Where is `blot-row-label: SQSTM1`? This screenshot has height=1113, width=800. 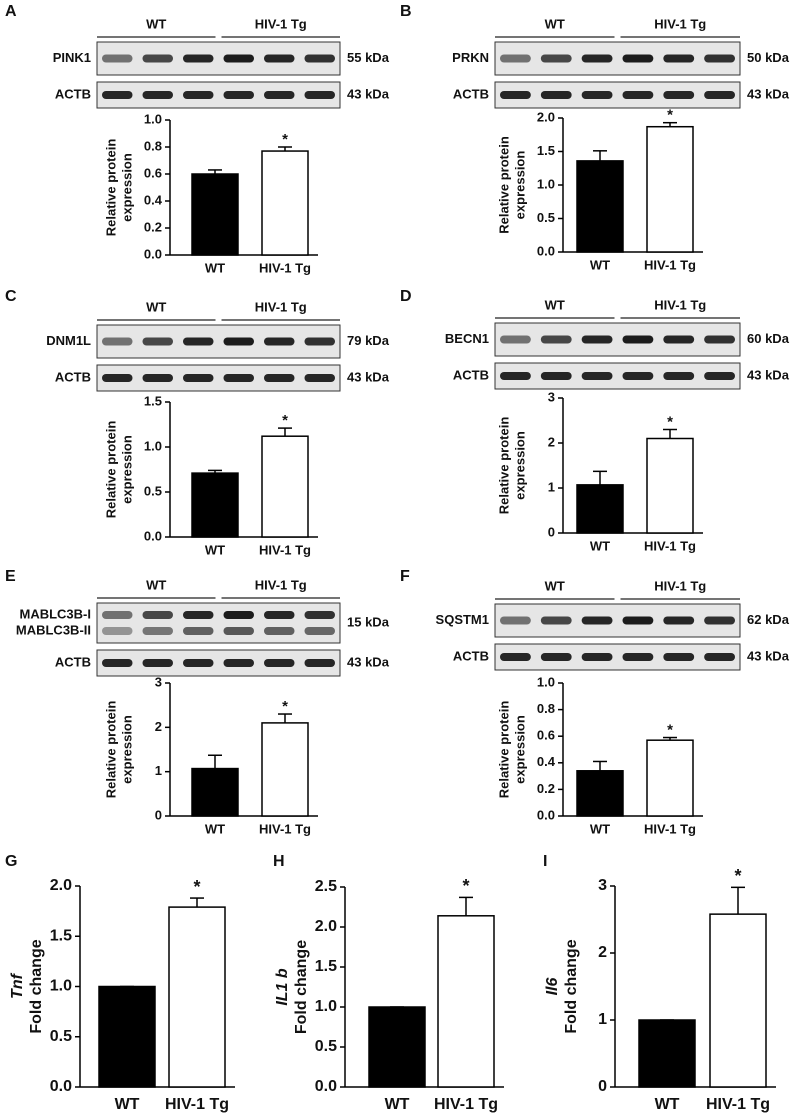 blot-row-label: SQSTM1 is located at coordinates (462, 619).